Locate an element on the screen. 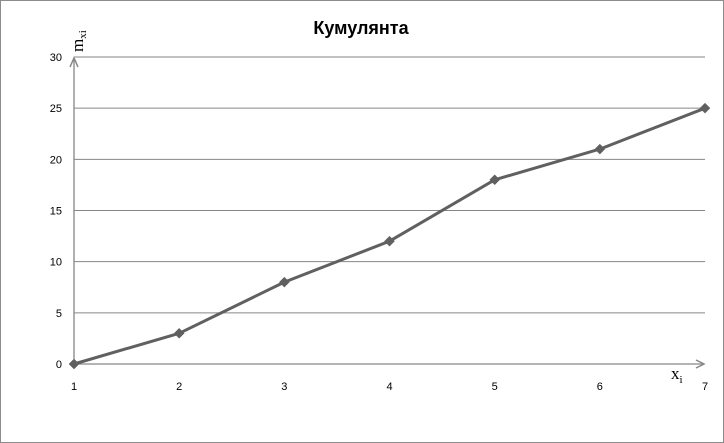 This screenshot has width=724, height=443. x-tick-label: 6 is located at coordinates (600, 387).